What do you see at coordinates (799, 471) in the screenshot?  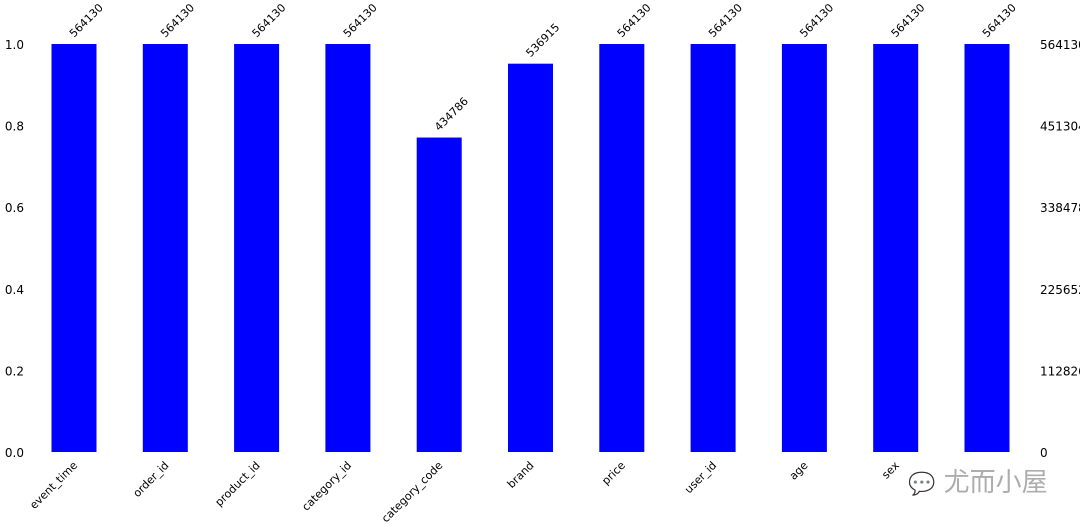 I see `category-label: age` at bounding box center [799, 471].